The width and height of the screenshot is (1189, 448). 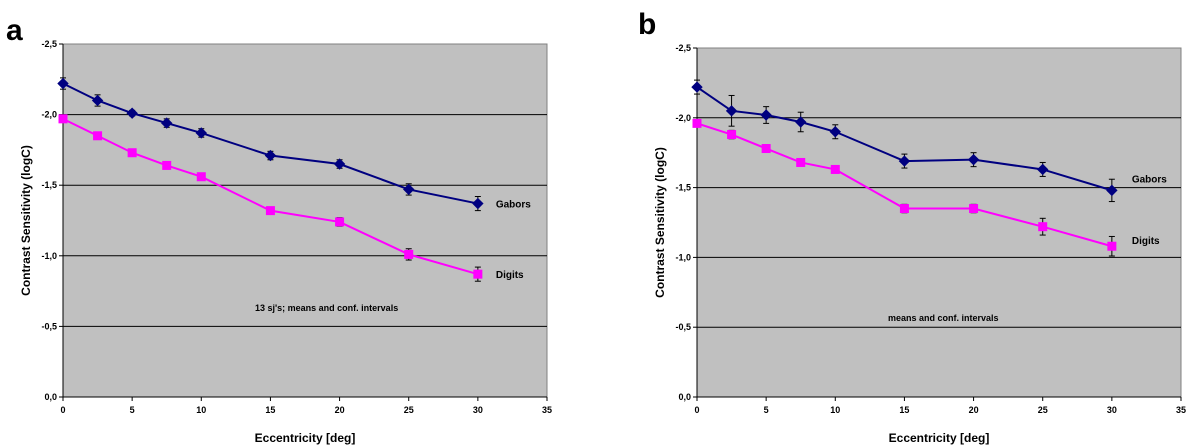 I want to click on annotation-text: means and conf. intervals, so click(x=943, y=318).